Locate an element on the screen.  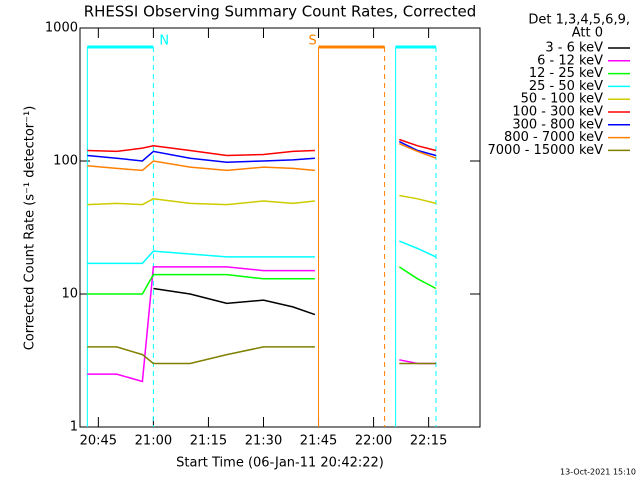
y-tick-label: 1000 is located at coordinates (61, 28).